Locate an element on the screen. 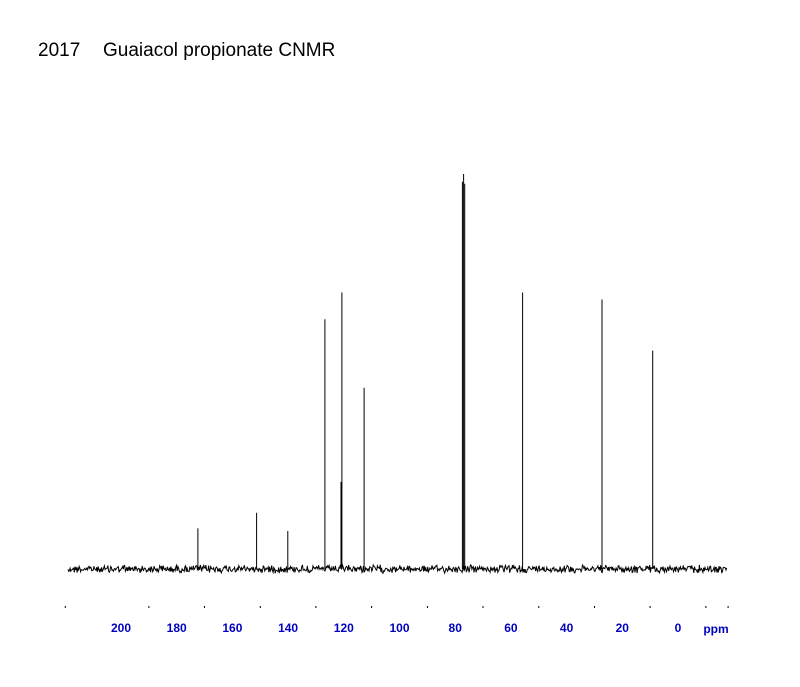 The image size is (800, 687). x-axis-tick-label: 0 is located at coordinates (678, 628).